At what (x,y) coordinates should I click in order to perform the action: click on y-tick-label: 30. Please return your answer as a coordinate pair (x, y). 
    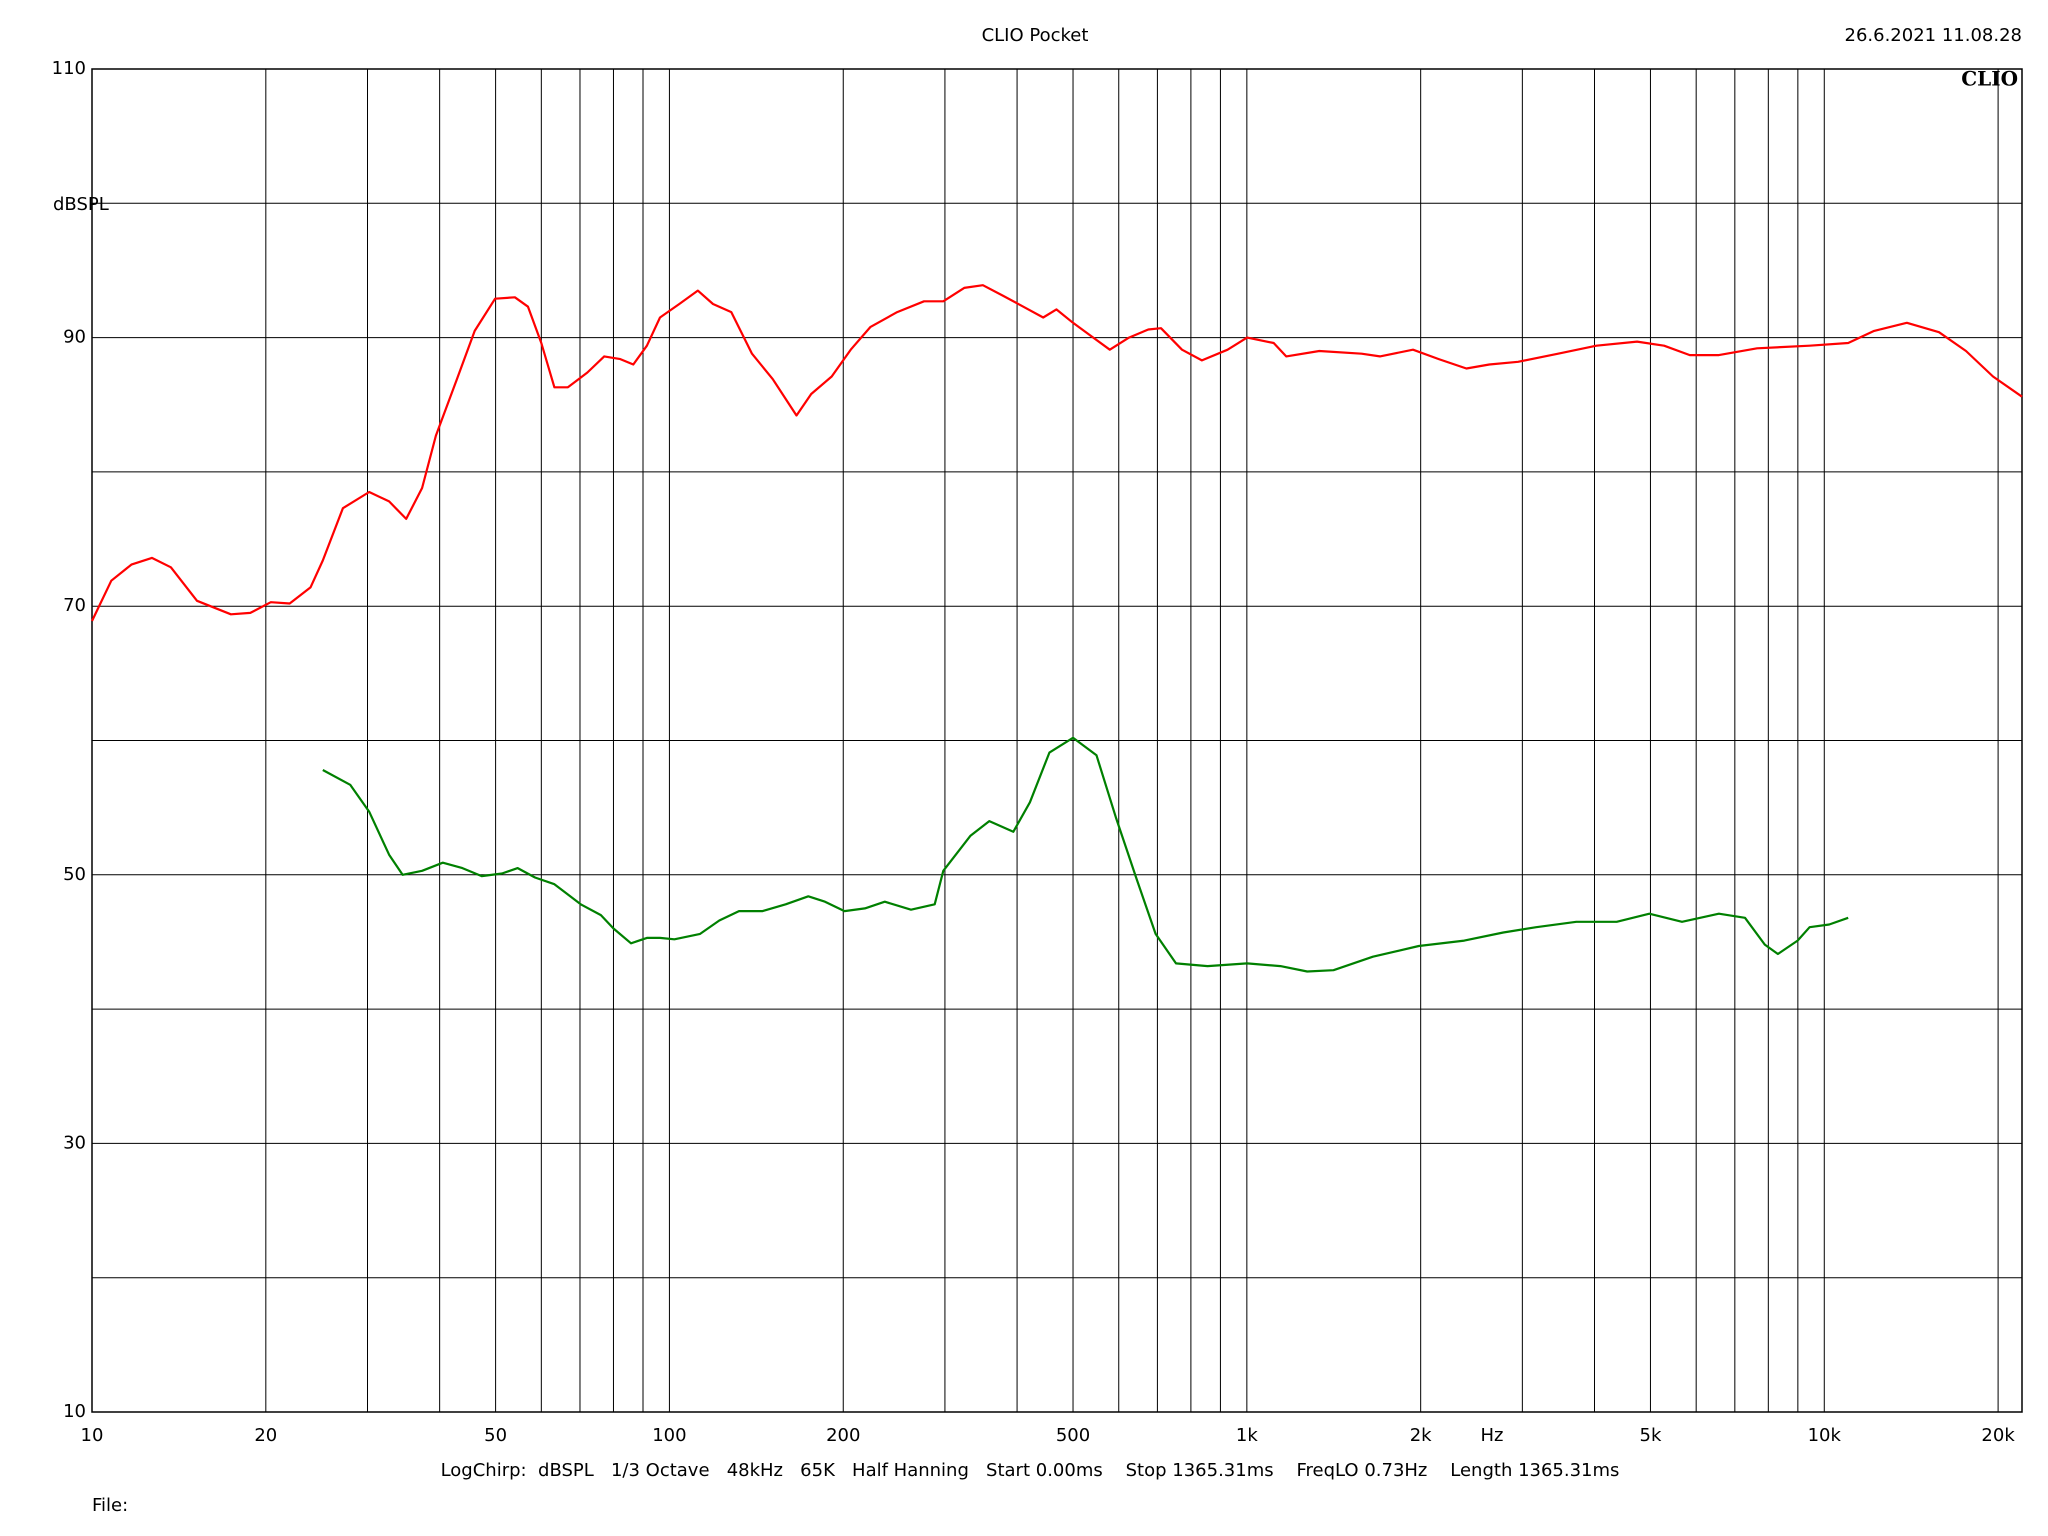
    Looking at the image, I should click on (74, 1142).